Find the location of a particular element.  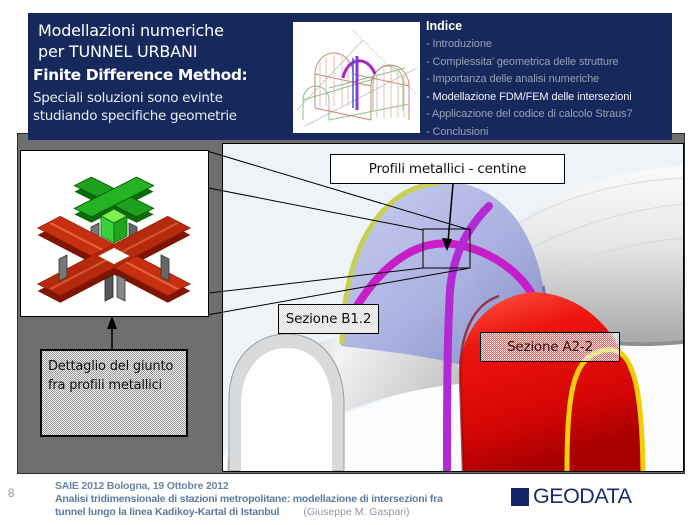

geodata-logo: GEODATA is located at coordinates (571, 496).